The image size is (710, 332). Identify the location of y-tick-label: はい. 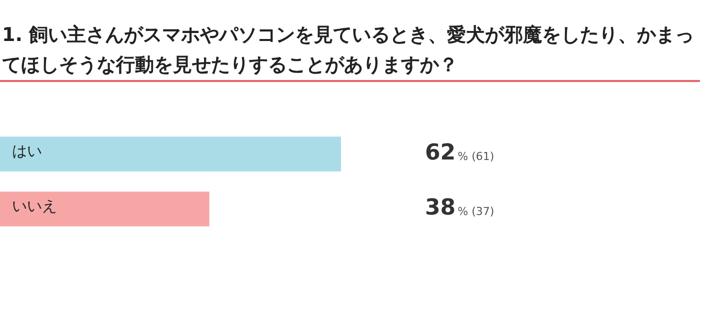
(27, 151).